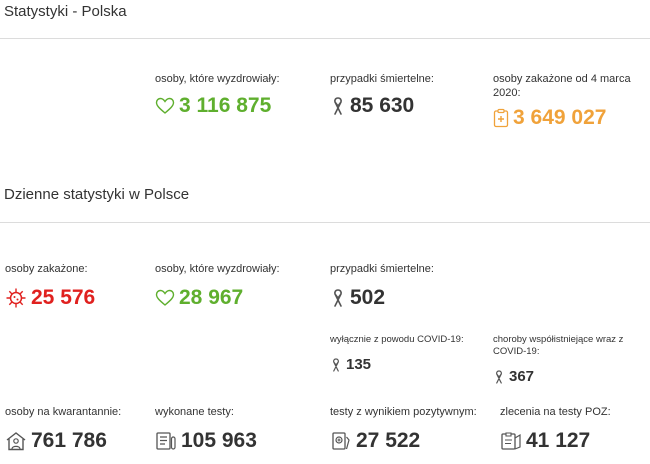 The image size is (650, 464). Describe the element at coordinates (341, 441) in the screenshot. I see `positive-test-icon` at that location.